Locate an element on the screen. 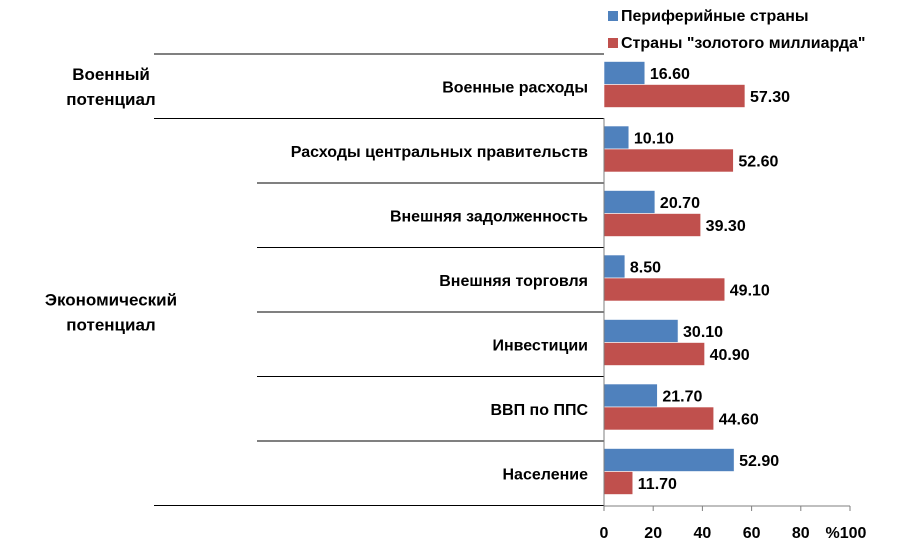 The width and height of the screenshot is (906, 552). category-label: Расходы центральных правительств is located at coordinates (439, 152).